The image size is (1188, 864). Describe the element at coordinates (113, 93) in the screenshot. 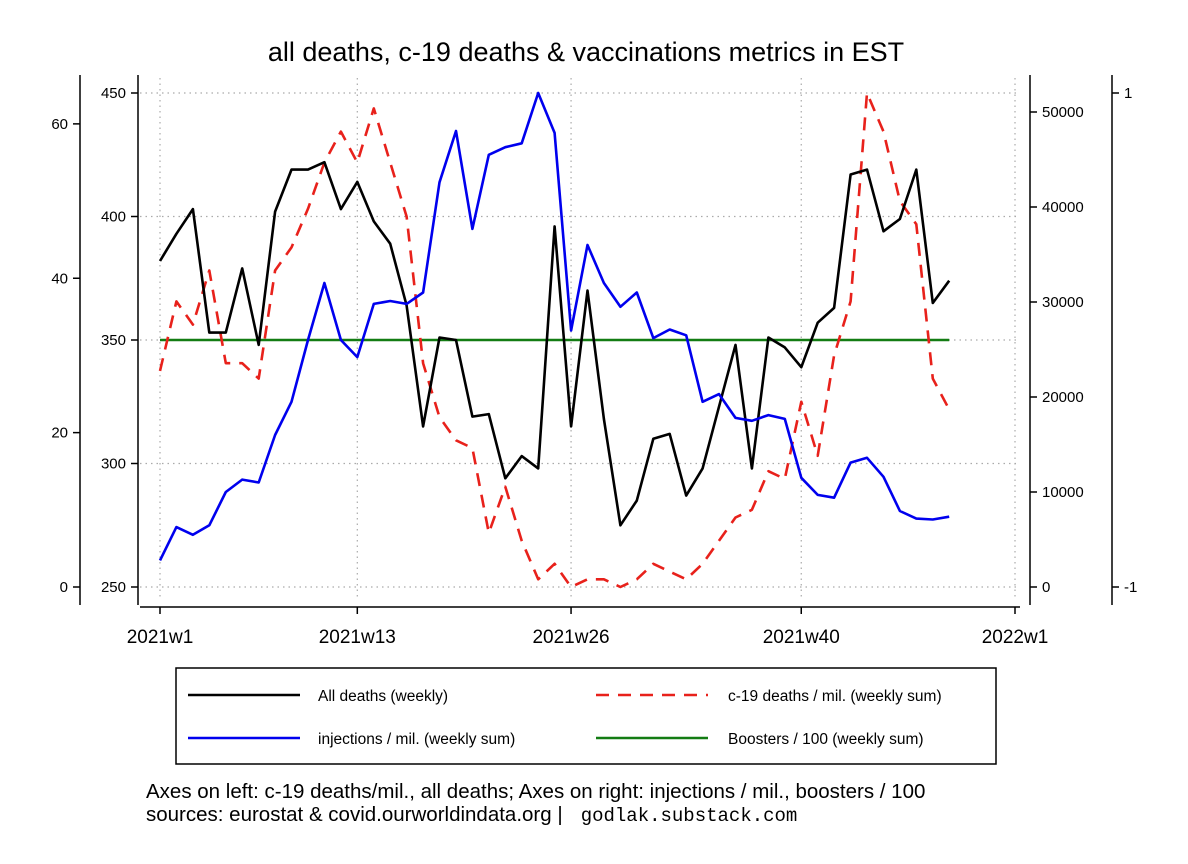

I see `tick-label: 450` at that location.